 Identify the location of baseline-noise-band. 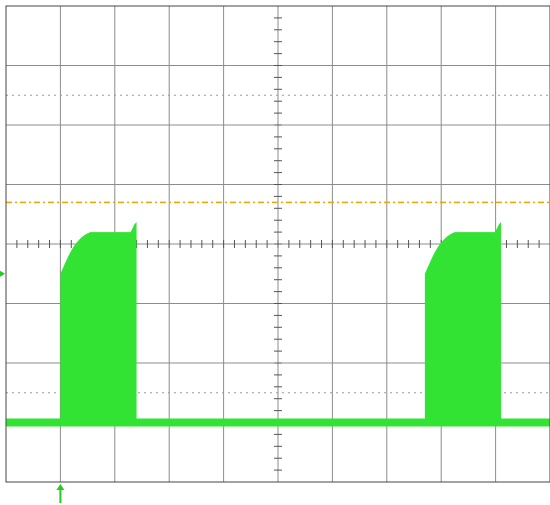
(278, 422).